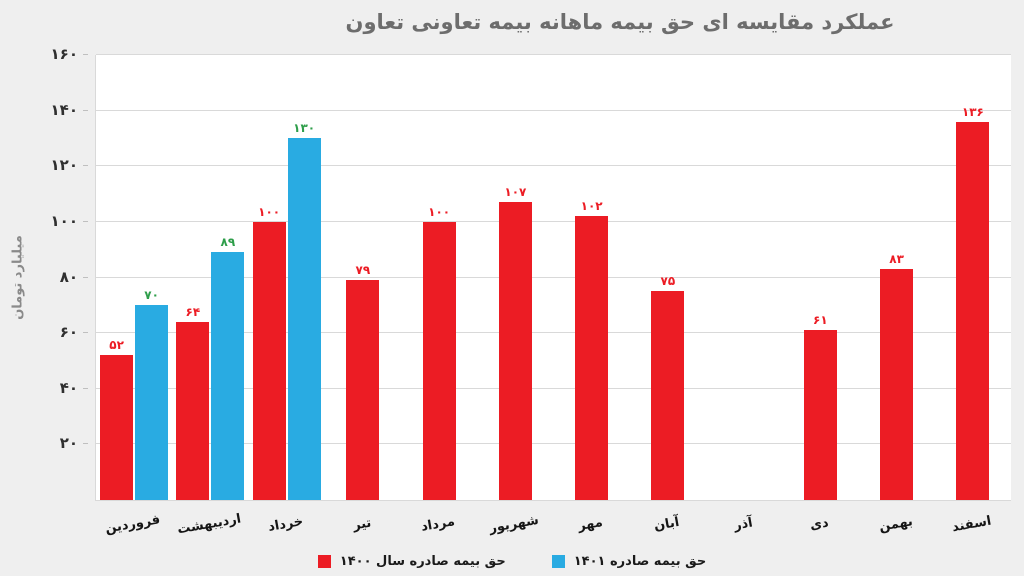  I want to click on month-slot: ۶۱, so click(820, 277).